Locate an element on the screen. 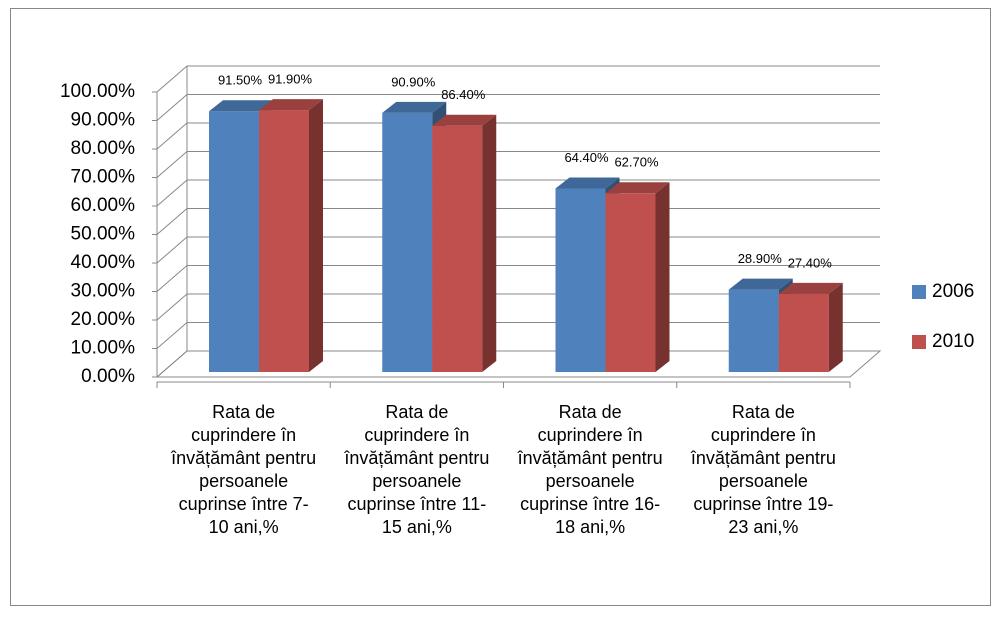  y-tick-label: 30.00% is located at coordinates (103, 291).